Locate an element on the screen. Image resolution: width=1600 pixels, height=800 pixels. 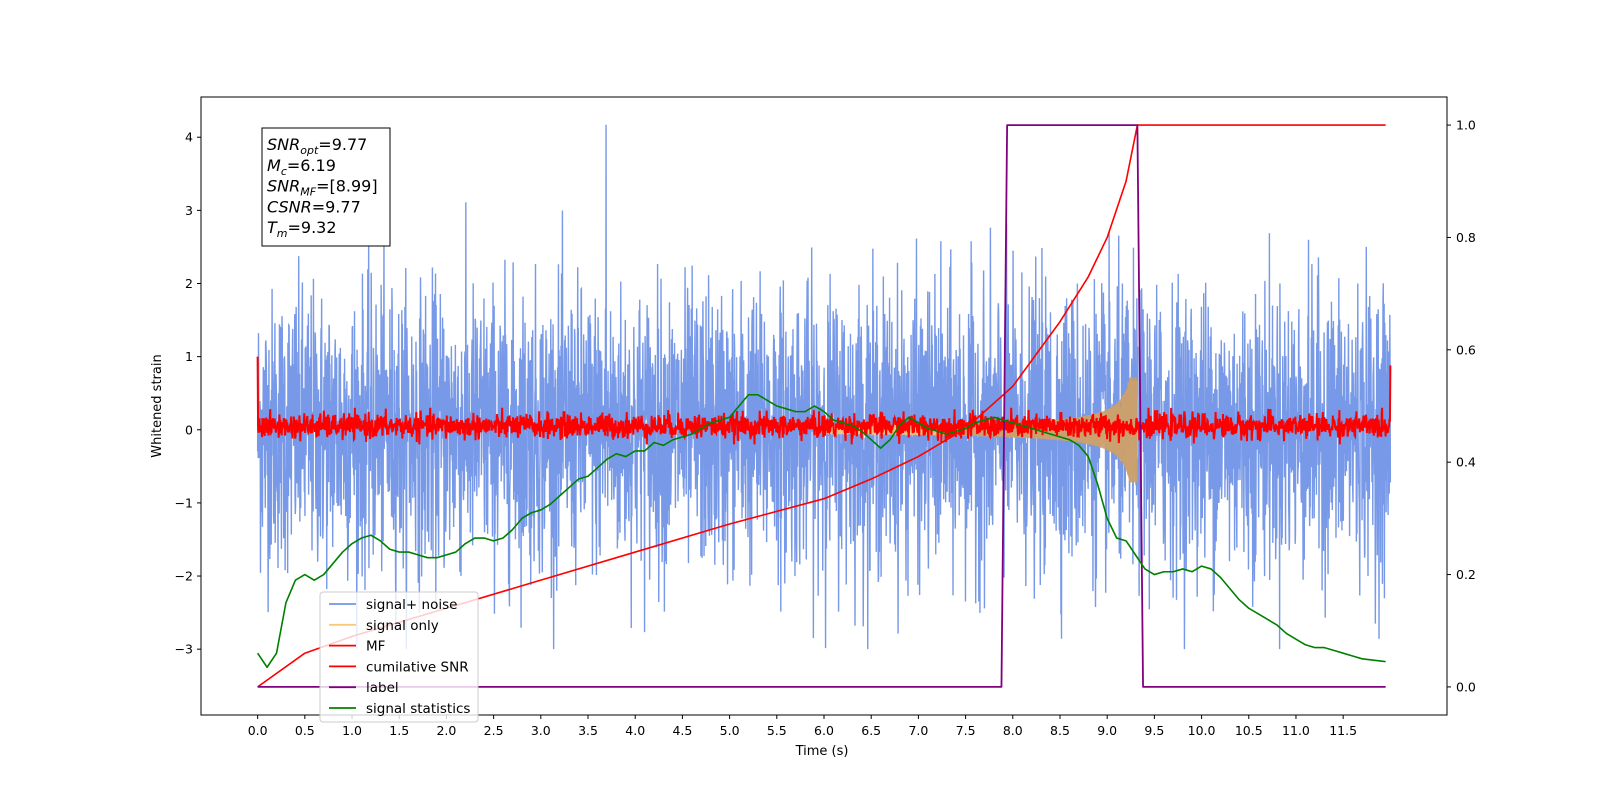
x-tick-label: 11.5 is located at coordinates (1343, 730).